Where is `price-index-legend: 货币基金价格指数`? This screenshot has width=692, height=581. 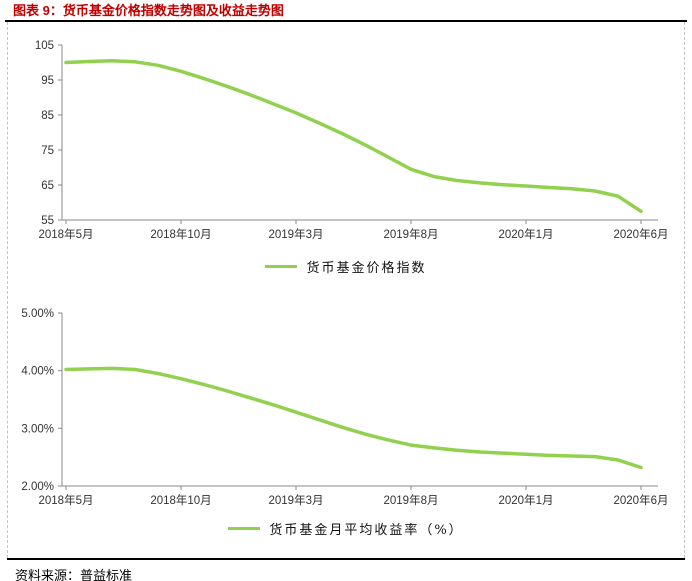 price-index-legend: 货币基金价格指数 is located at coordinates (346, 266).